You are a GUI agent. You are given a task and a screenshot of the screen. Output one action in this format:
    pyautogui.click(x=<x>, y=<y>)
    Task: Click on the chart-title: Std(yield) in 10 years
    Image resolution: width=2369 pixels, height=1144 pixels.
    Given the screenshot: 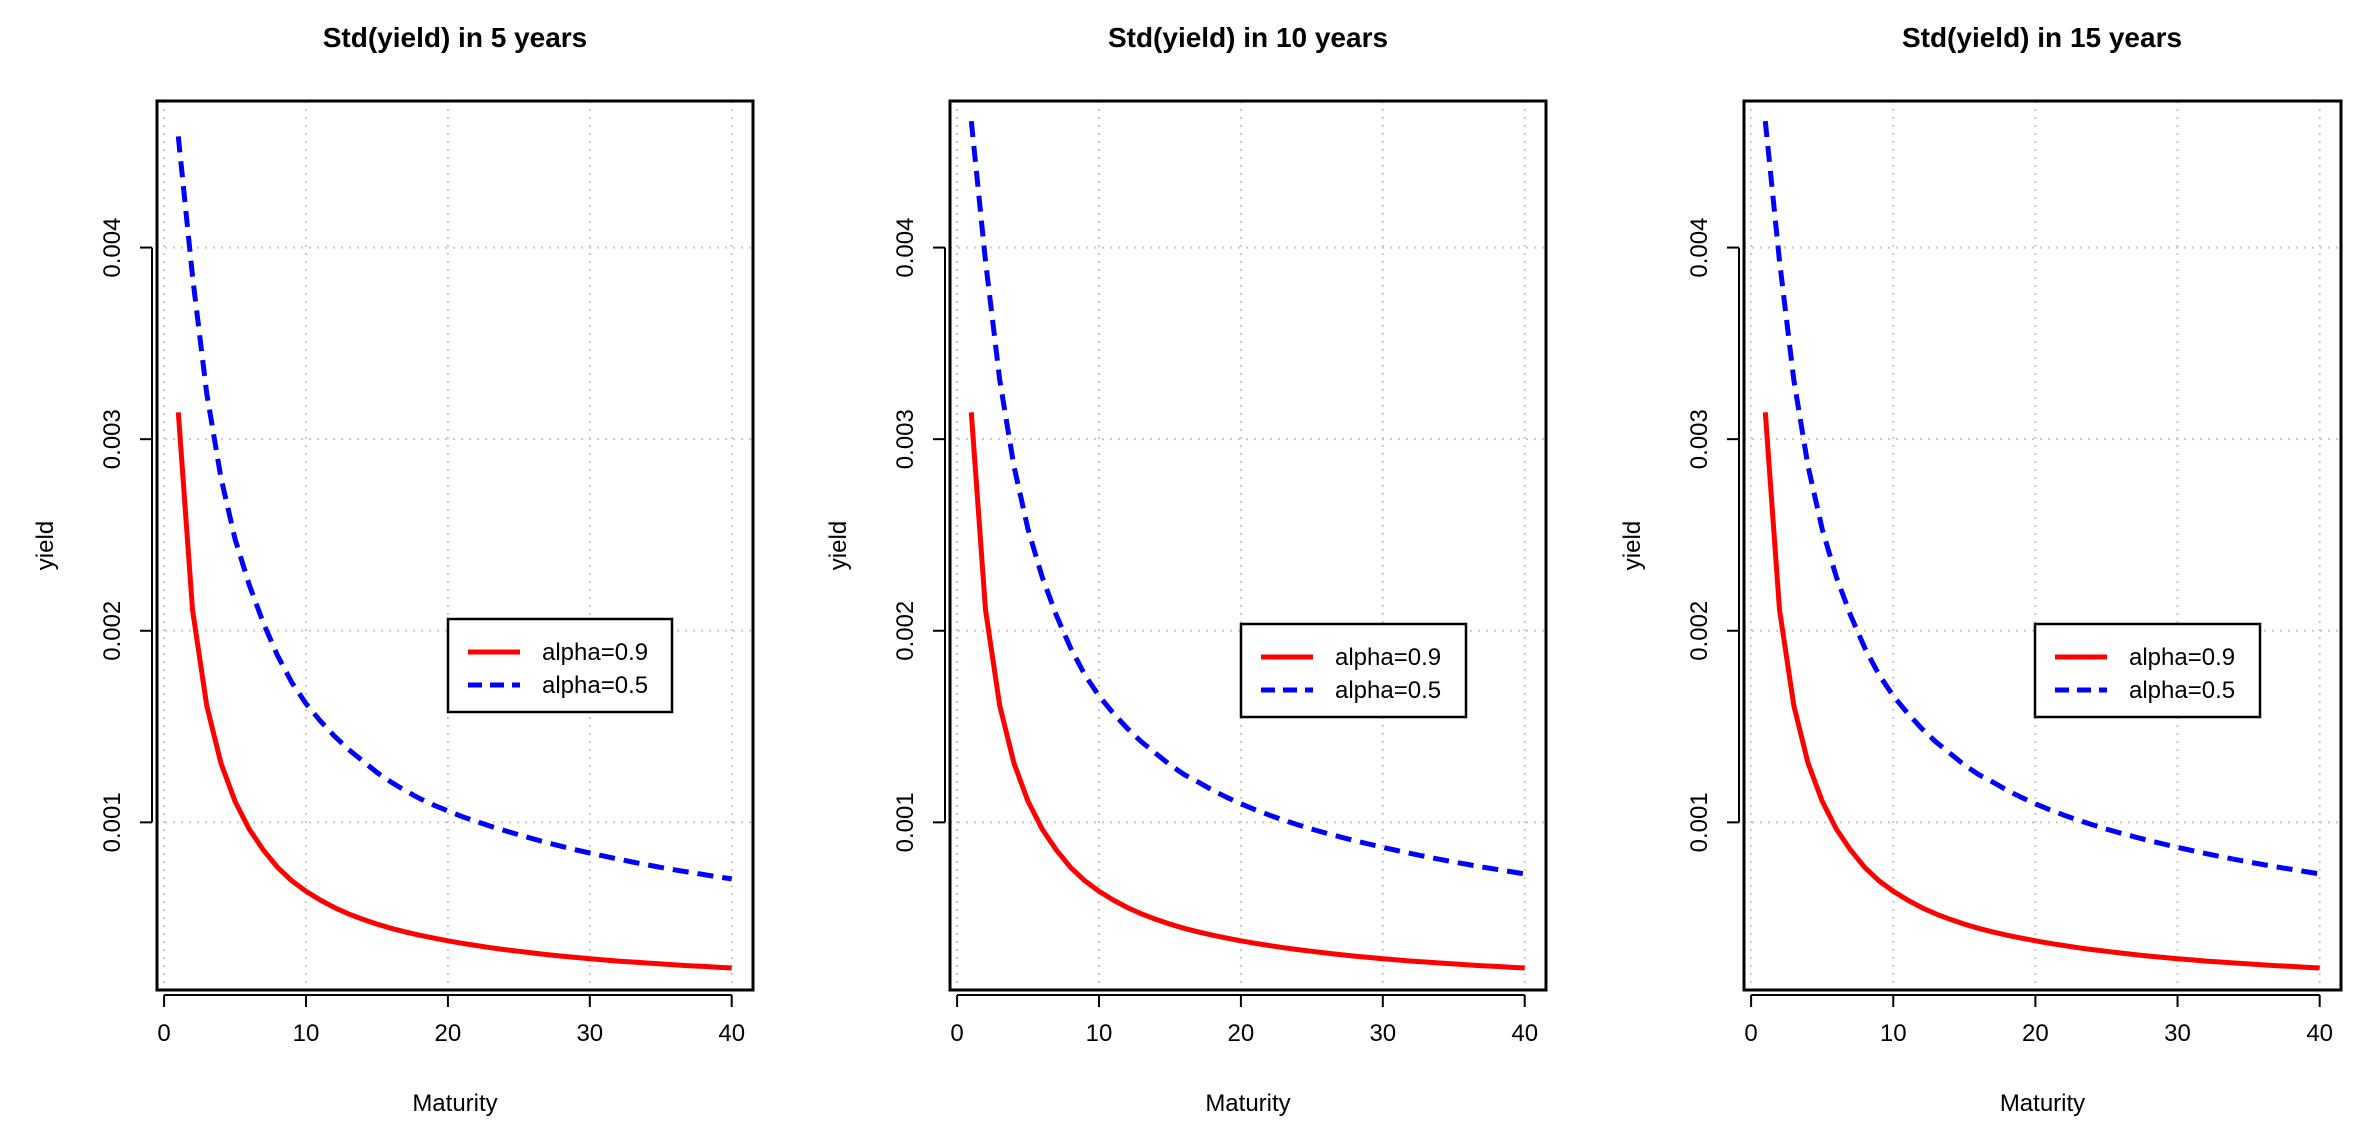 What is the action you would take?
    pyautogui.click(x=1248, y=37)
    